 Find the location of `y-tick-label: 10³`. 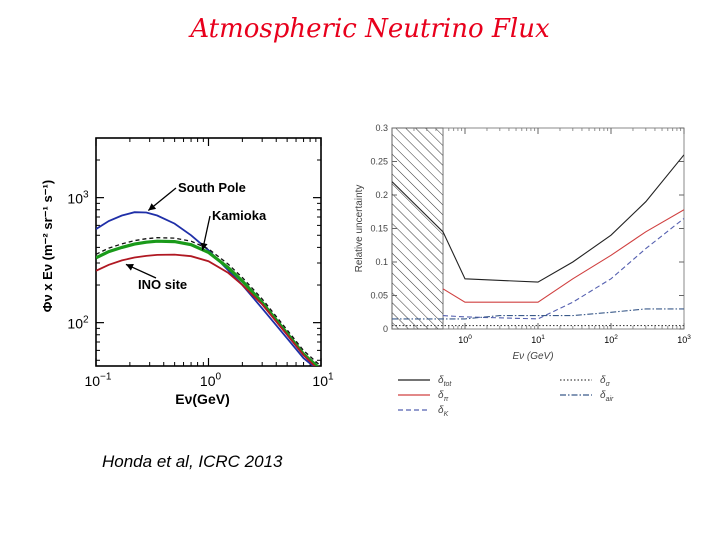

y-tick-label: 10³ is located at coordinates (78, 197).